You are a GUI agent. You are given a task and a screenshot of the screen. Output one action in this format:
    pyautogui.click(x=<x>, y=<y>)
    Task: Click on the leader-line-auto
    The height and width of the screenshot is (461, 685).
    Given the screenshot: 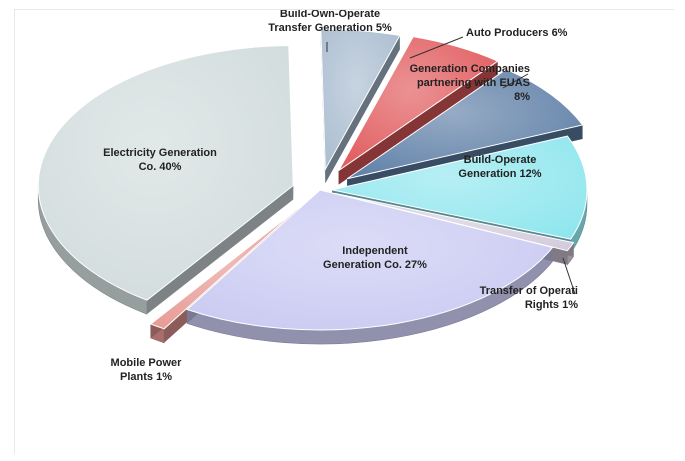 What is the action you would take?
    pyautogui.click(x=436, y=47)
    